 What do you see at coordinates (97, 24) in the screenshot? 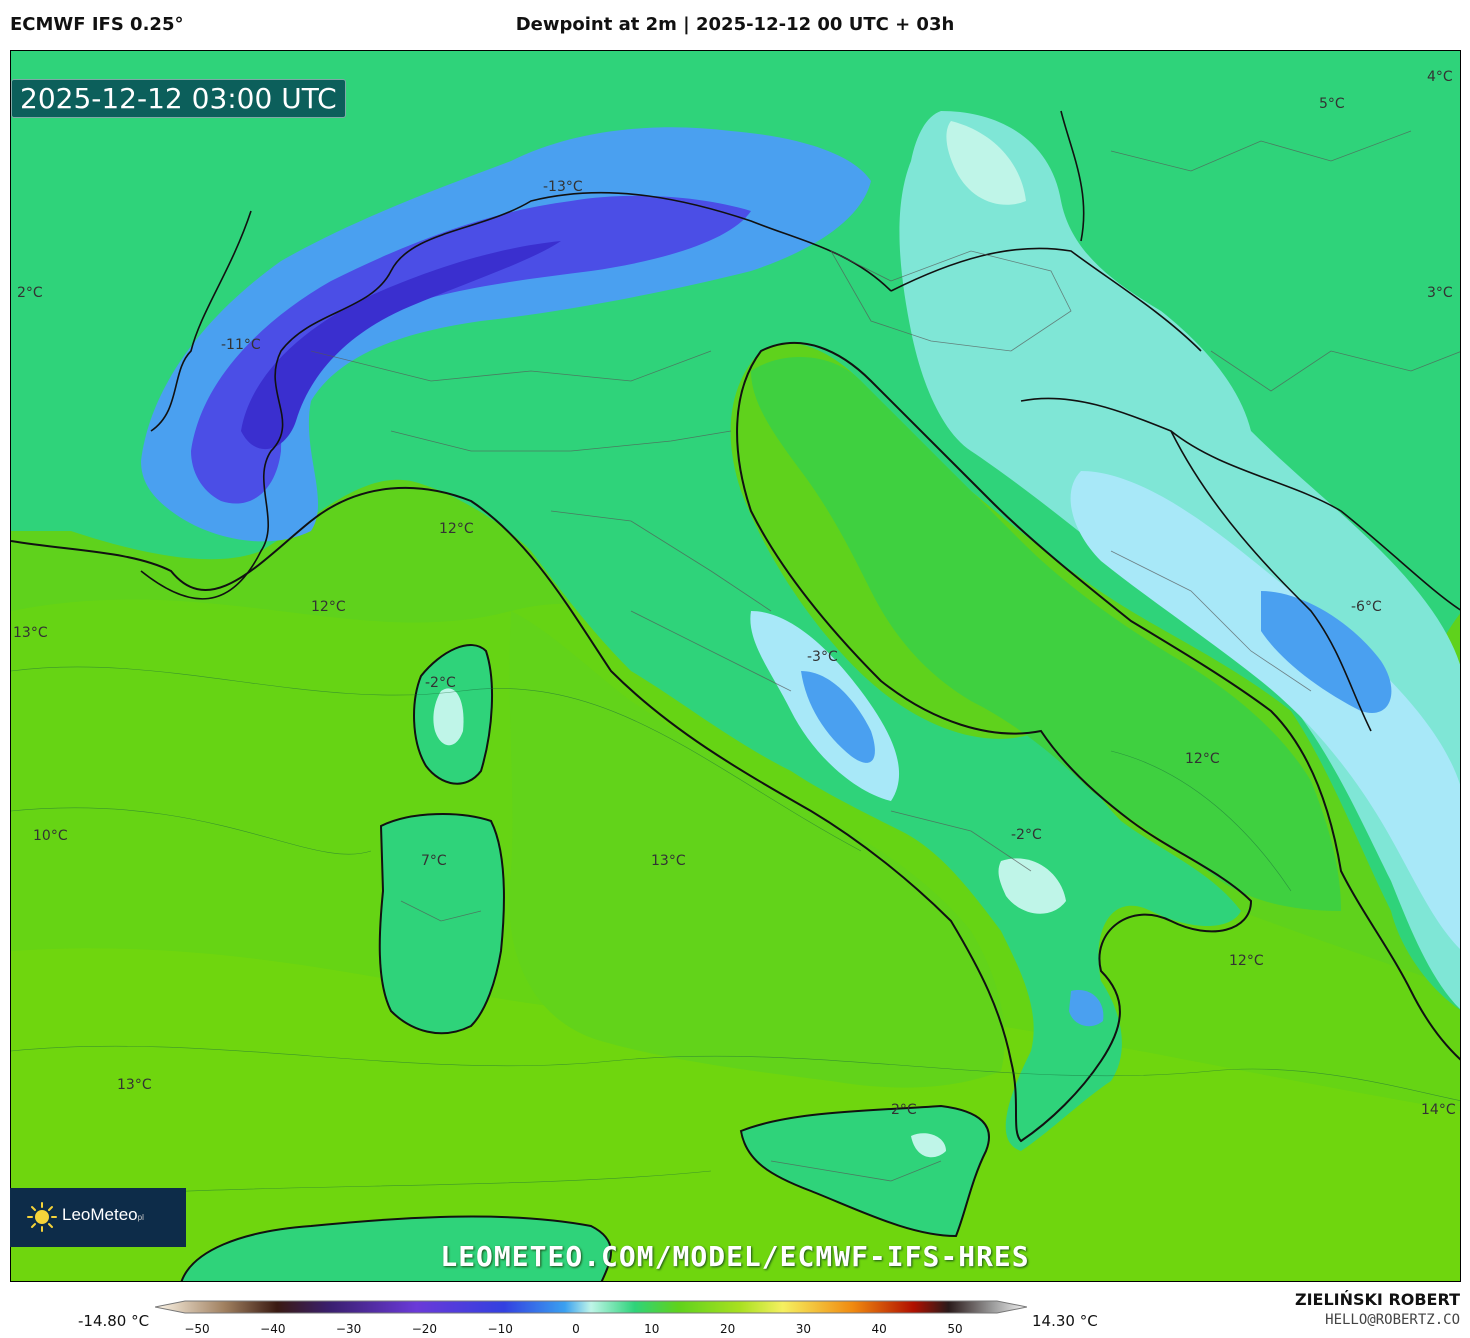
I see `model-name: ECMWF IFS 0.25°` at bounding box center [97, 24].